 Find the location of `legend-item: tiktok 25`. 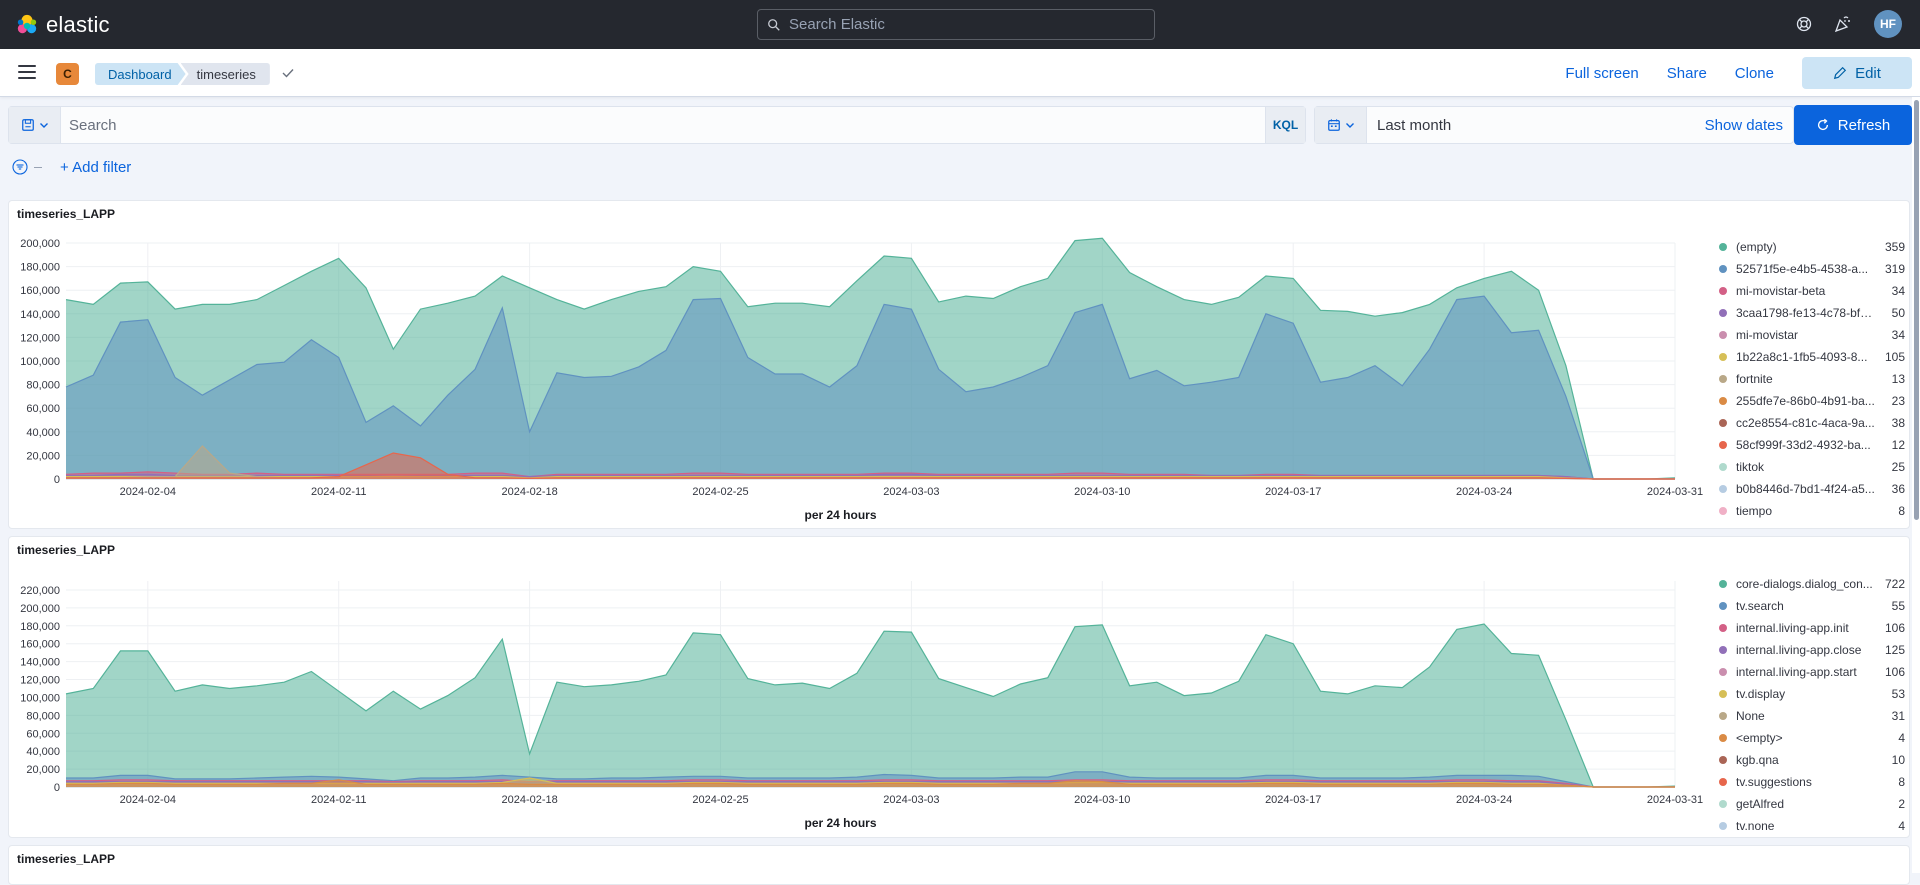

legend-item: tiktok 25 is located at coordinates (1810, 467).